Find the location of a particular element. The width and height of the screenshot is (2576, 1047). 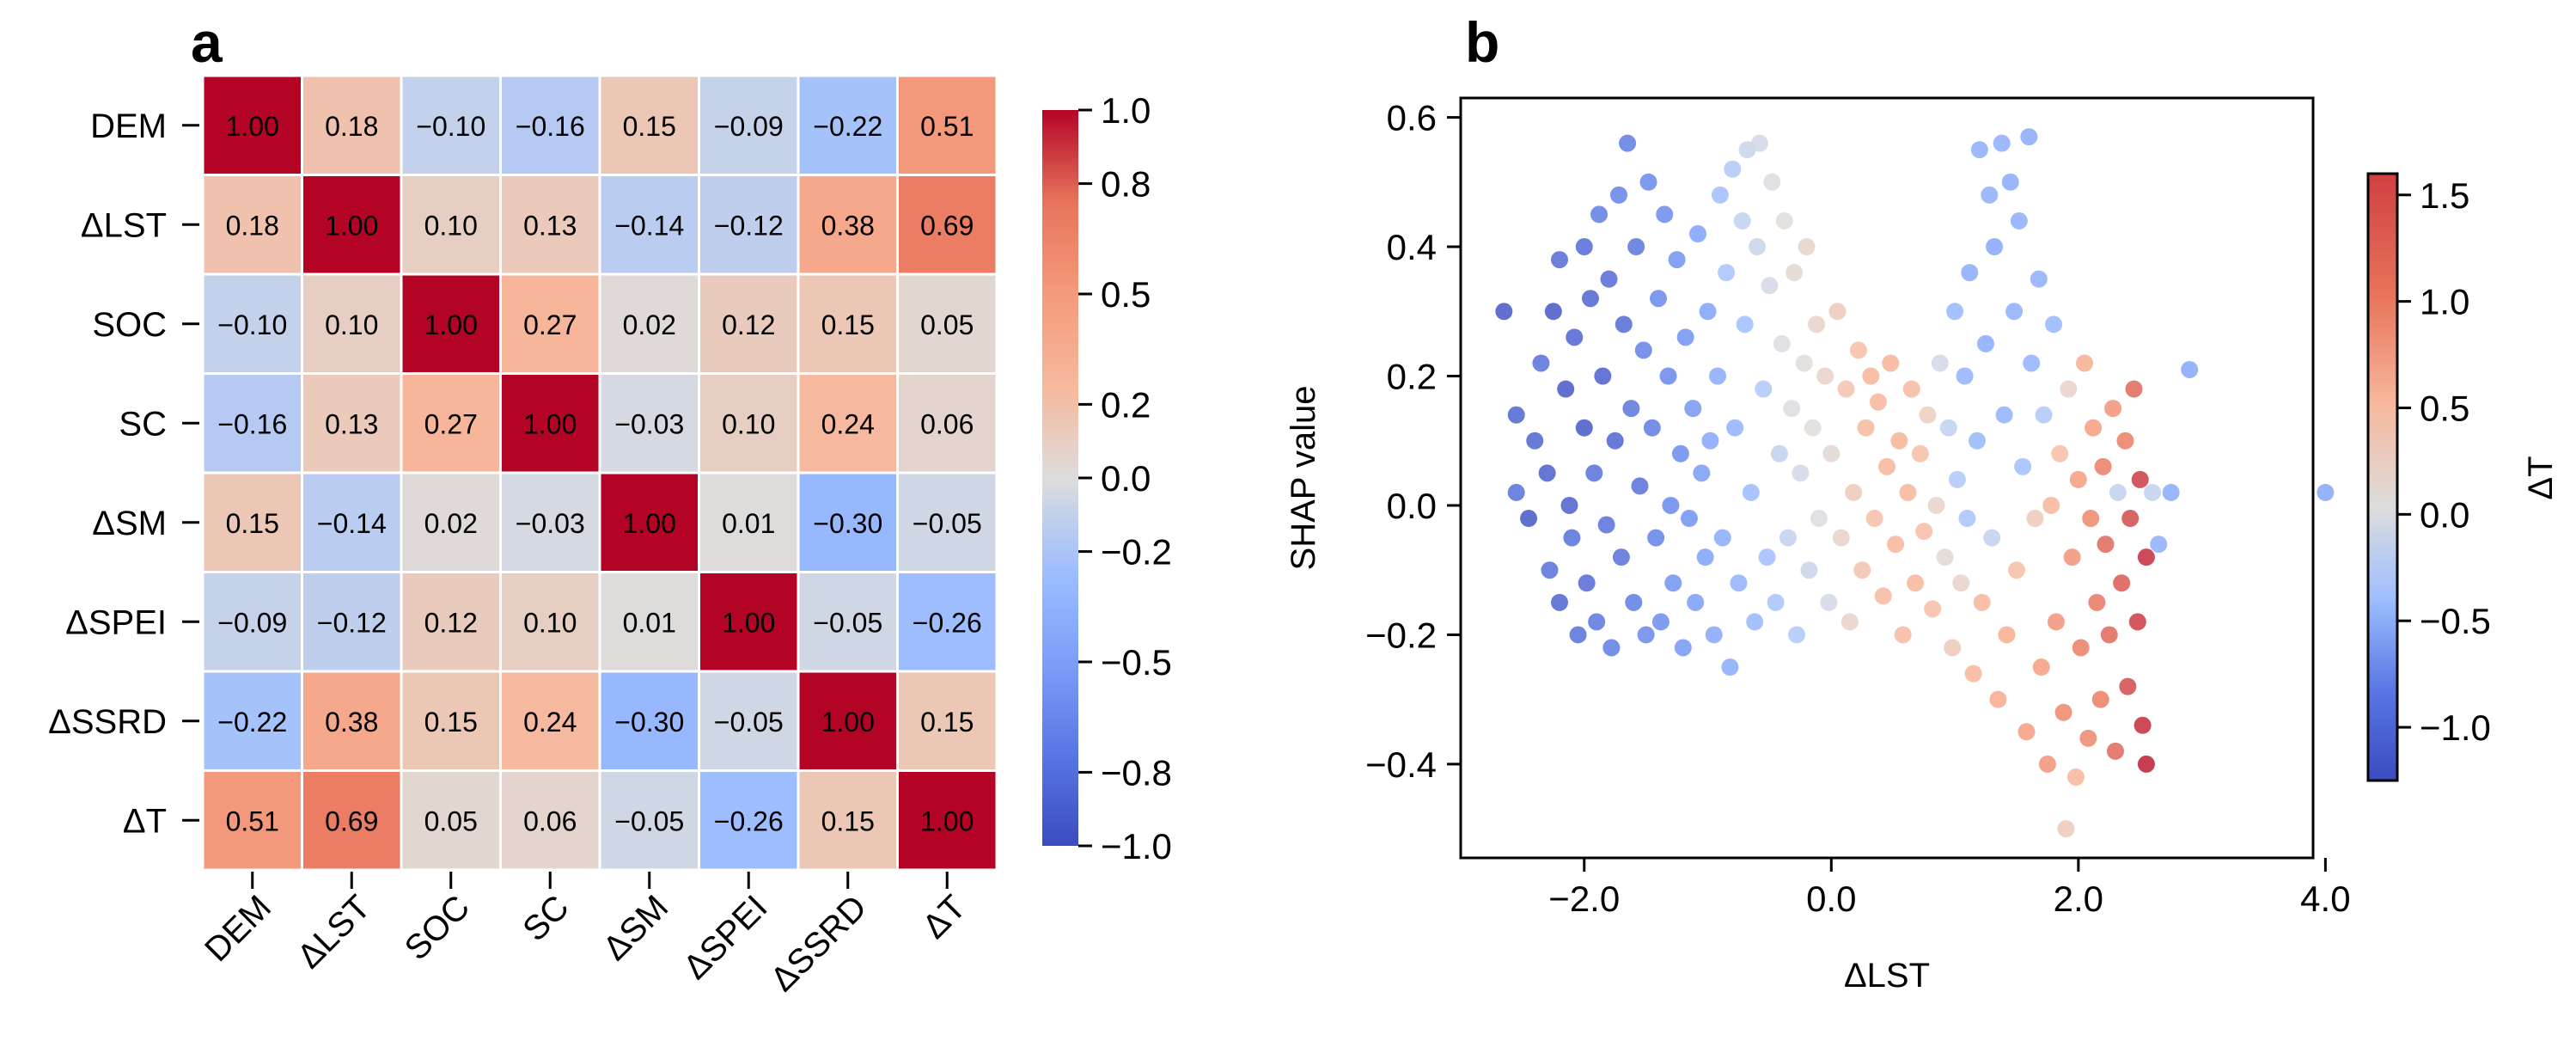

scatter-y-axis-label: SHAP value is located at coordinates (1303, 478).